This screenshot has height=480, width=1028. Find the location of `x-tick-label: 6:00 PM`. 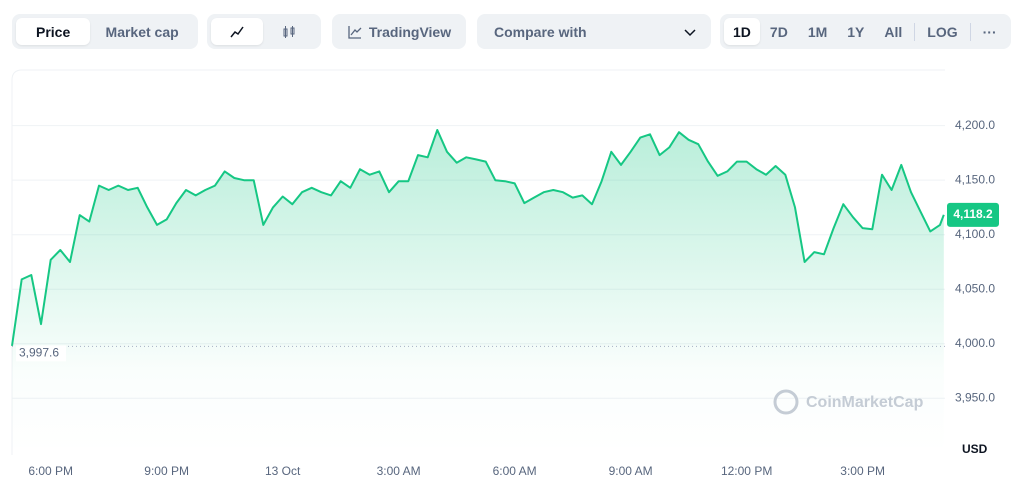

x-tick-label: 6:00 PM is located at coordinates (50, 471).